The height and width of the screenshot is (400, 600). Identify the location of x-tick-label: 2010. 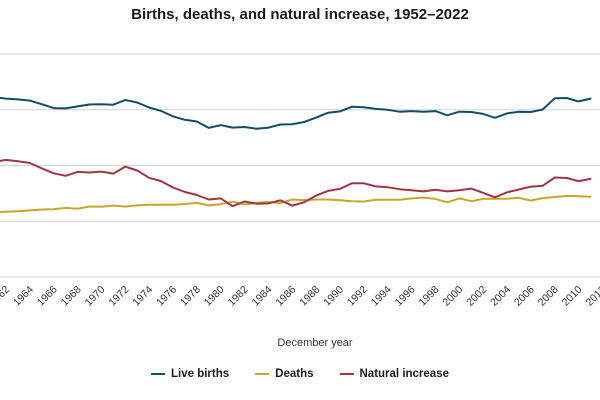
(572, 296).